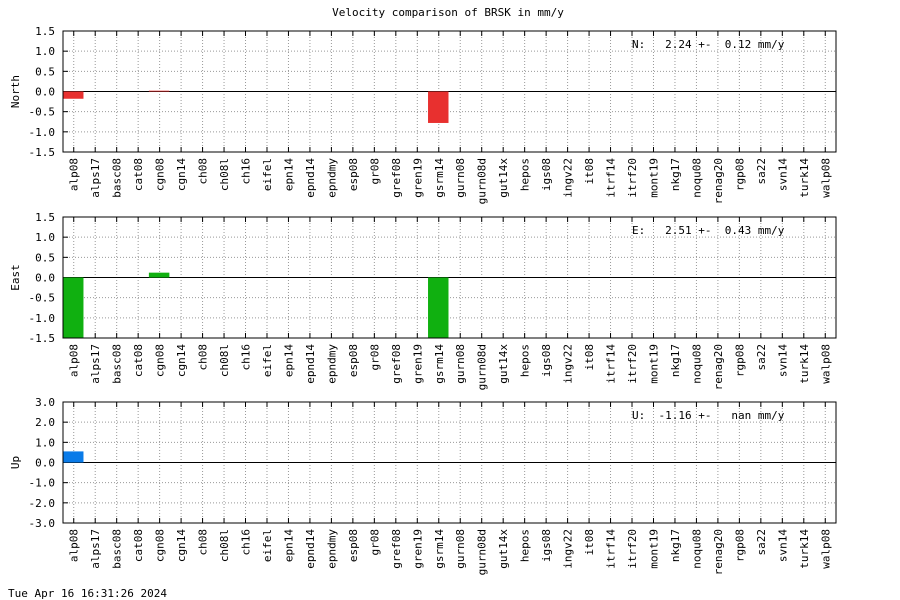  What do you see at coordinates (708, 44) in the screenshot?
I see `annotation: N: 2.24 +- 0.12 mm/y` at bounding box center [708, 44].